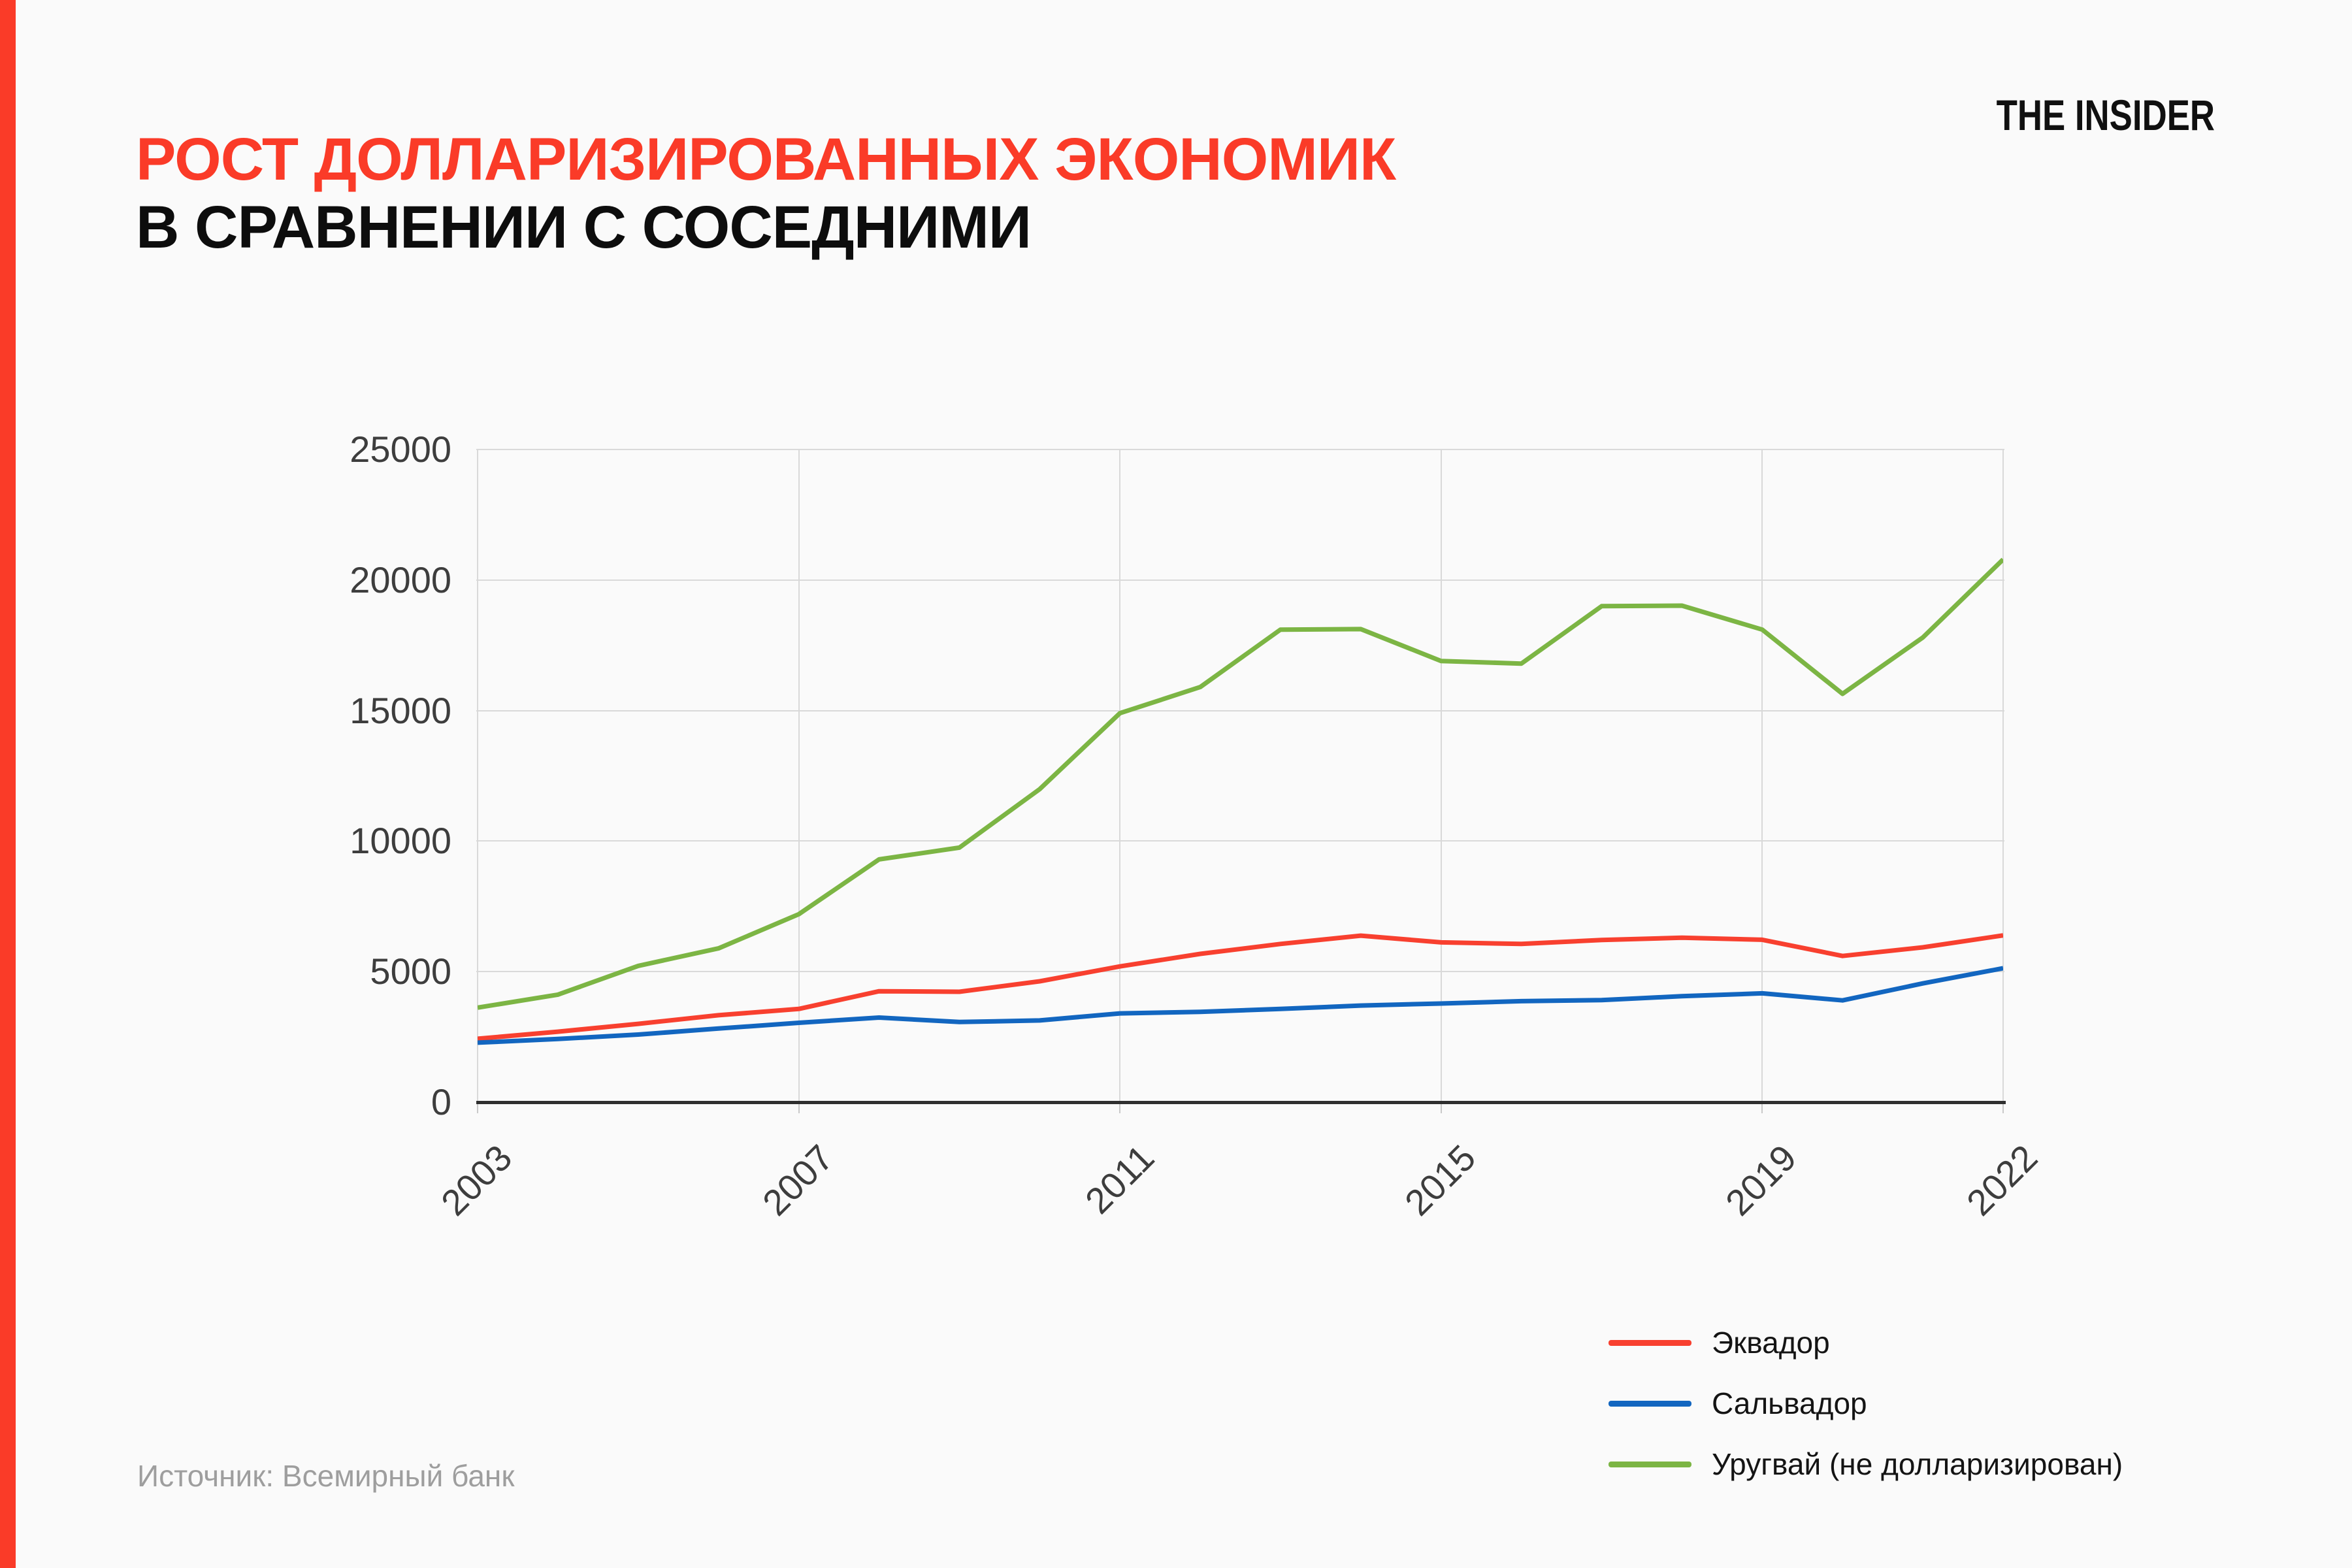 Image resolution: width=2352 pixels, height=1568 pixels. What do you see at coordinates (400, 710) in the screenshot?
I see `y-tick-label: 15000` at bounding box center [400, 710].